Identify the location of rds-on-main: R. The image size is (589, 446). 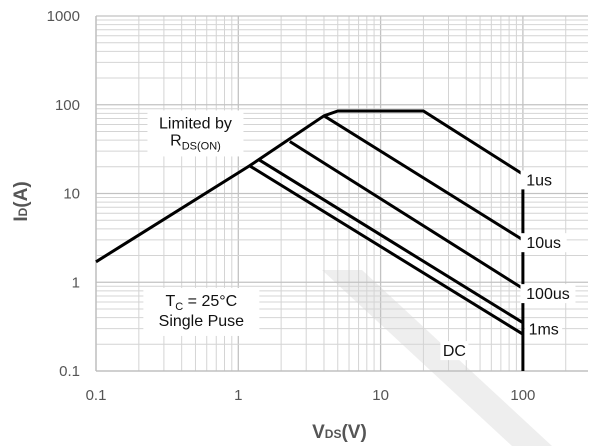
(176, 140).